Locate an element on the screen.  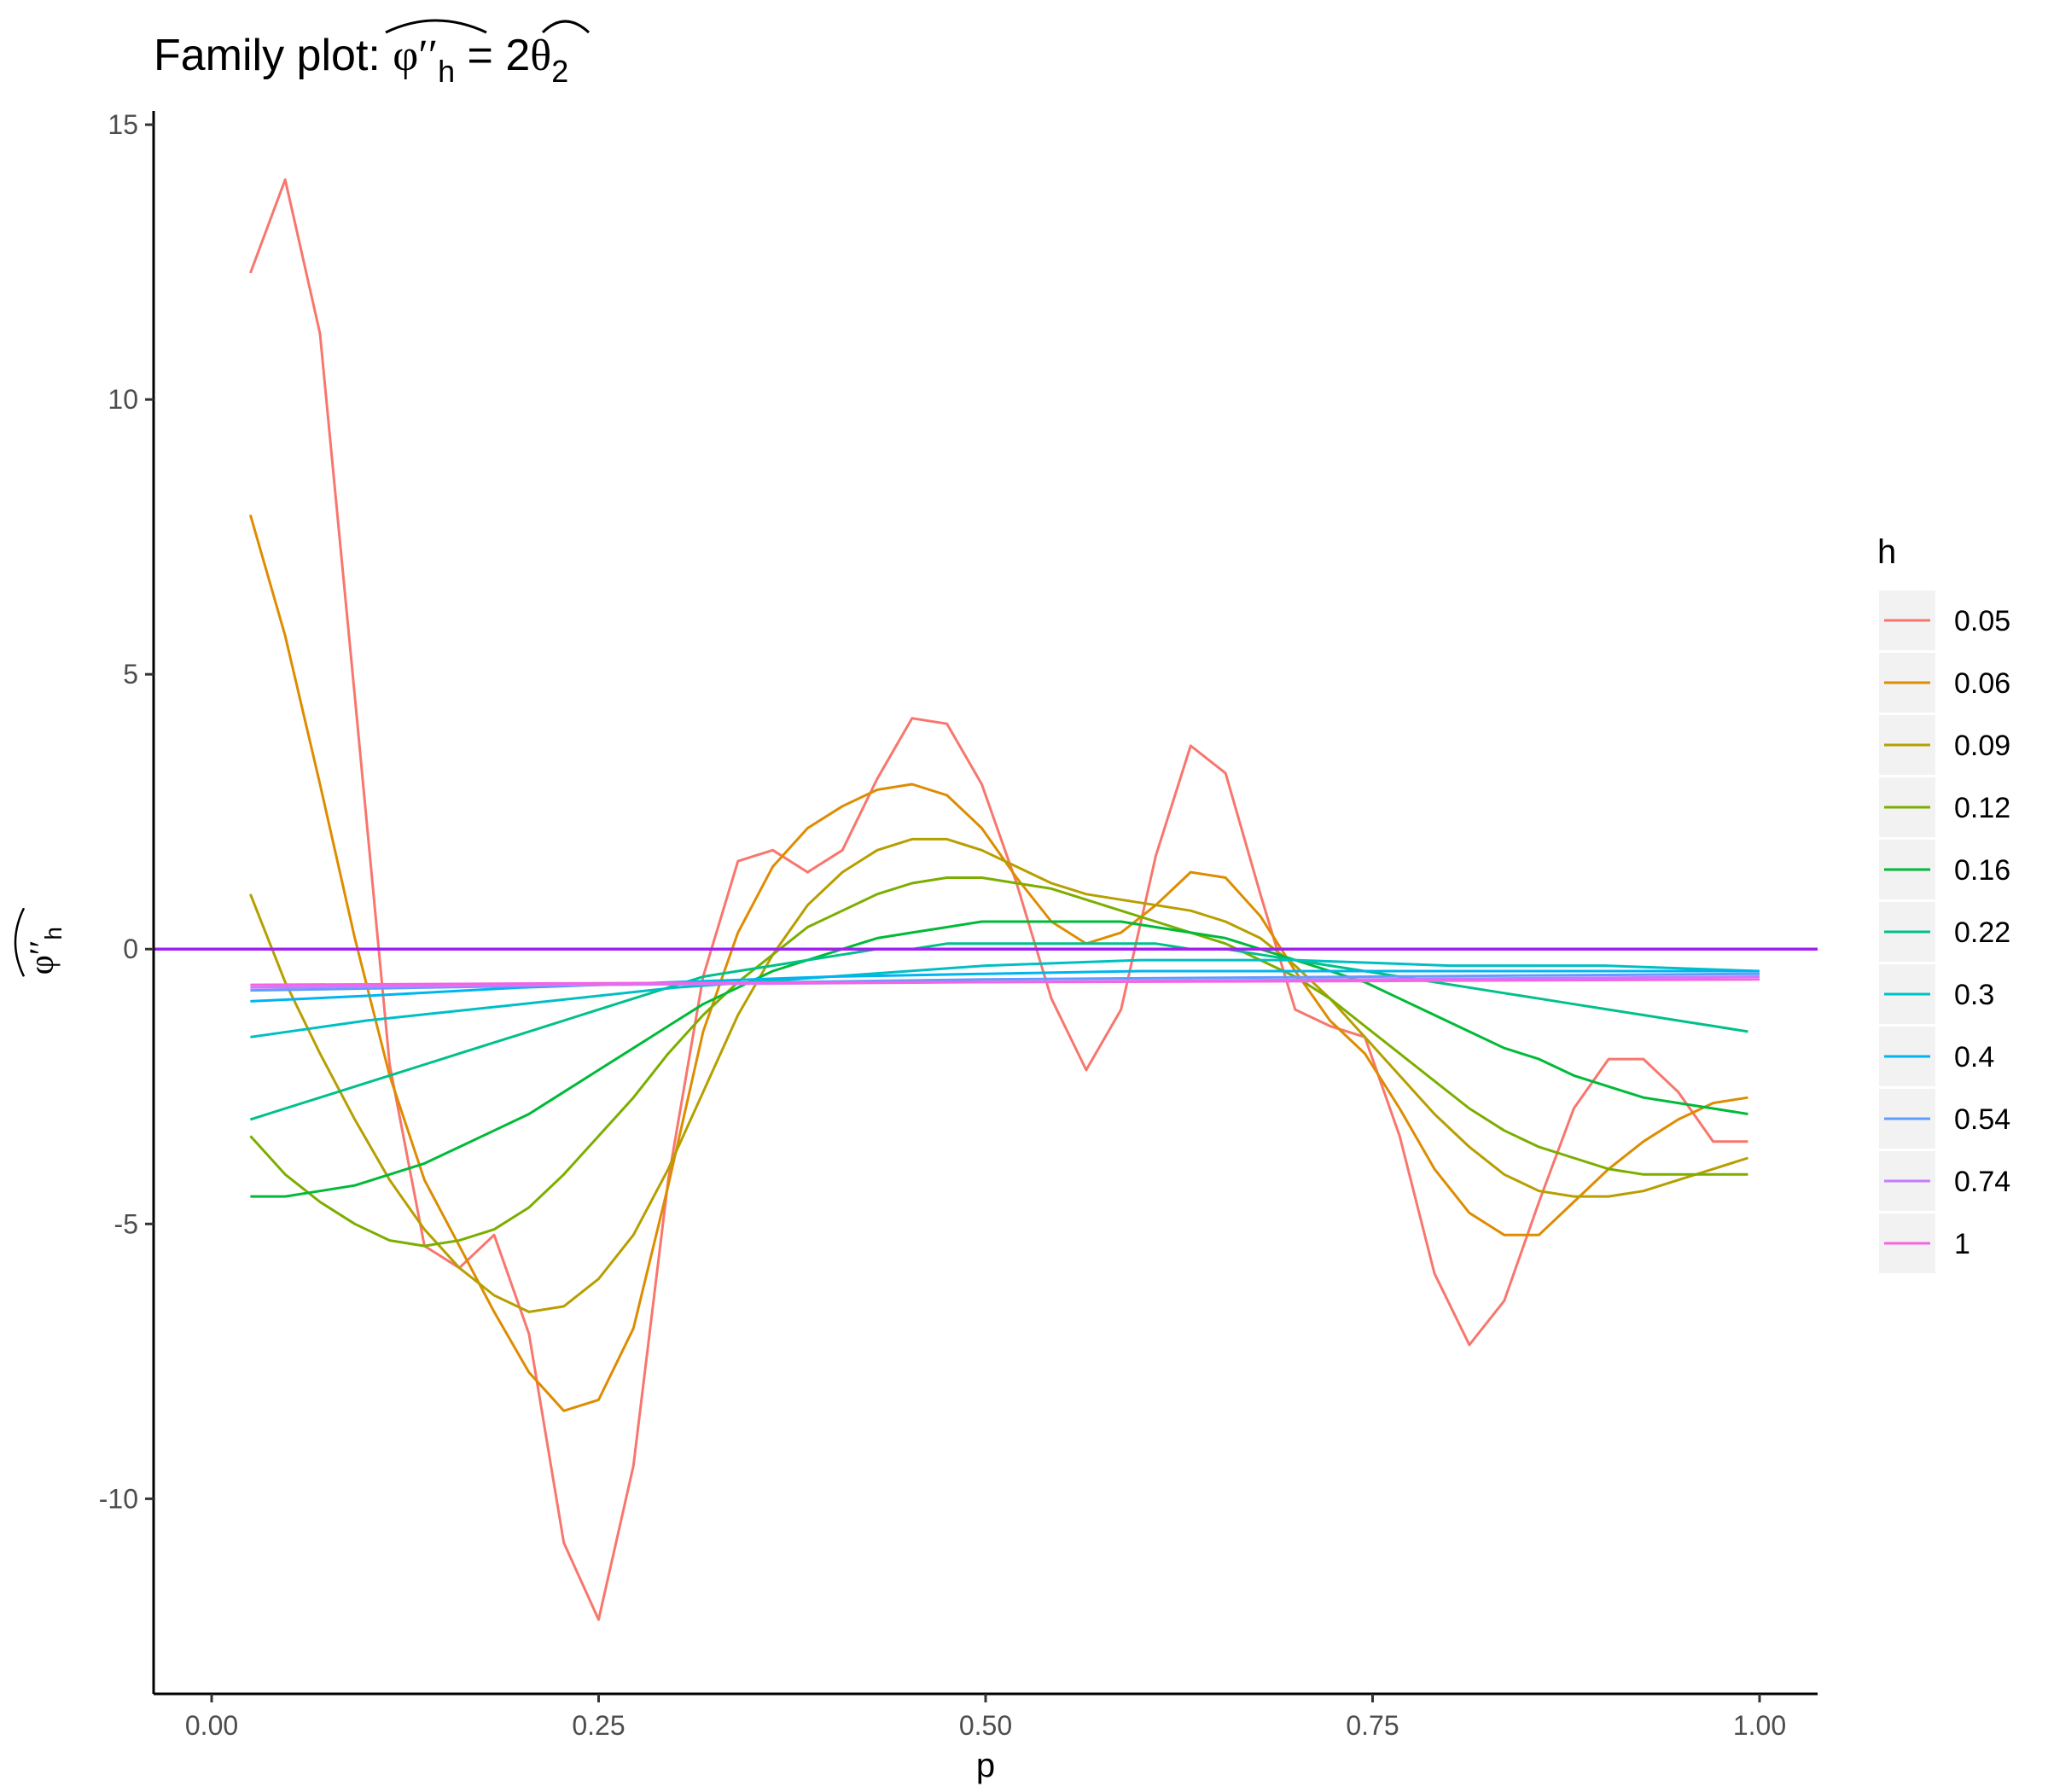
y-tick-label: 5 is located at coordinates (130, 674).